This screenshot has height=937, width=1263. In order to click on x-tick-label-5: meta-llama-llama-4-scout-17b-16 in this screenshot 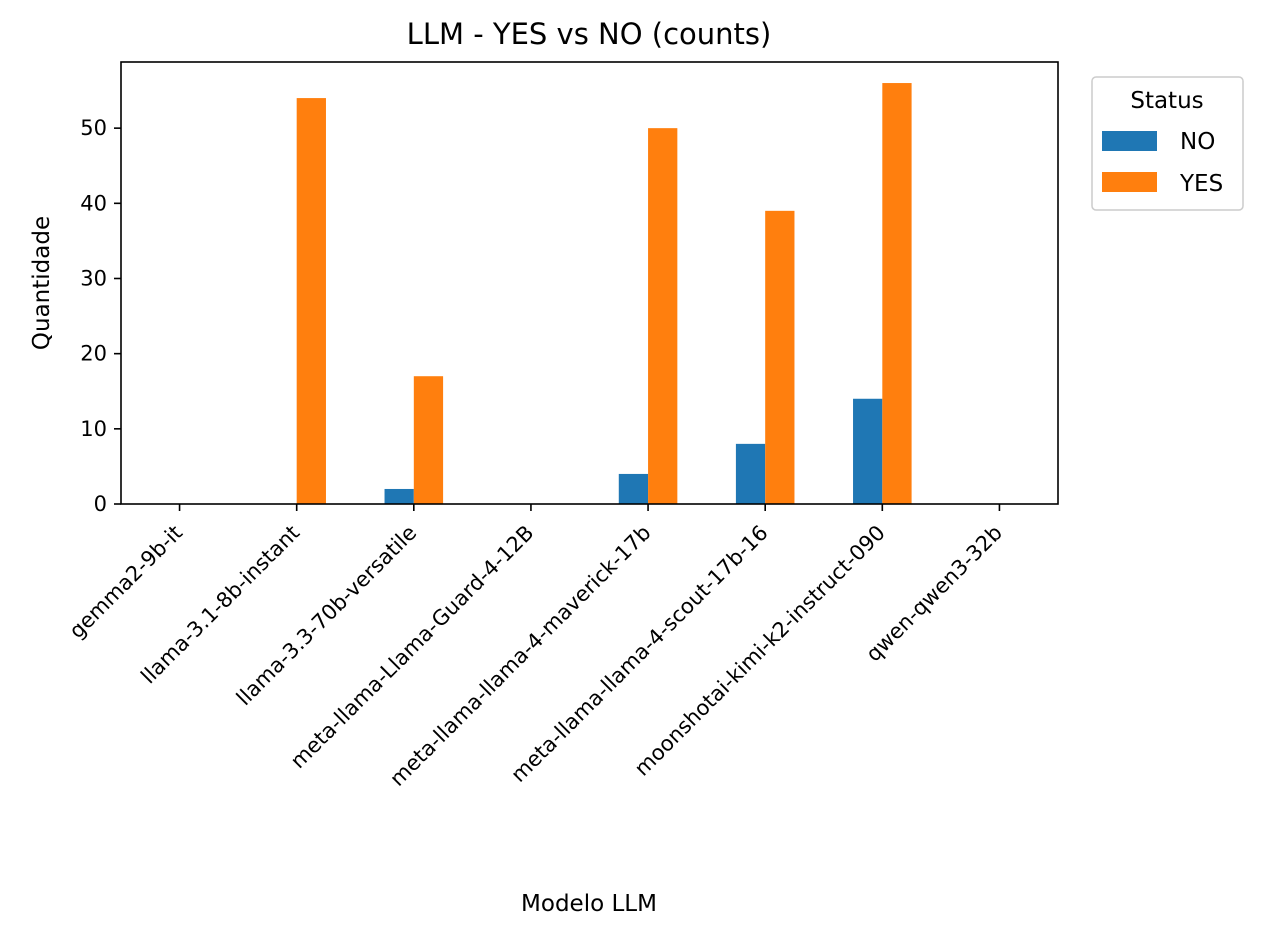, I will do `click(639, 654)`.